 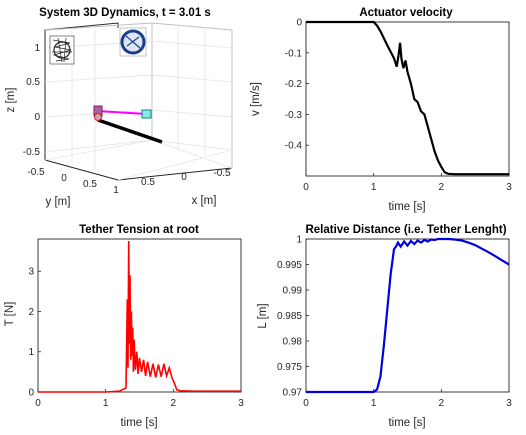 What do you see at coordinates (81, 170) in the screenshot?
I see `box-y-axis-line` at bounding box center [81, 170].